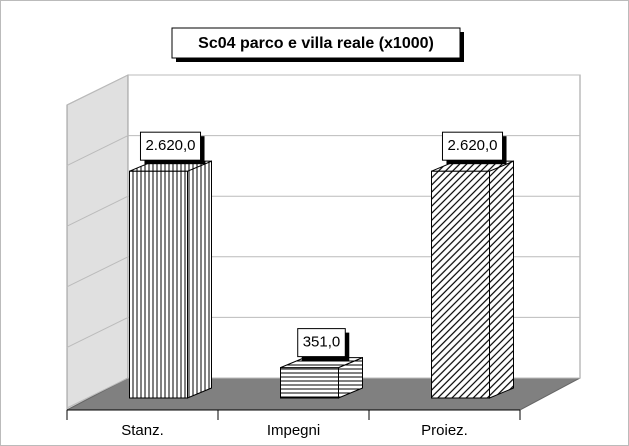  I want to click on chart-title: Sc04 parco e villa reale (x1000), so click(316, 43).